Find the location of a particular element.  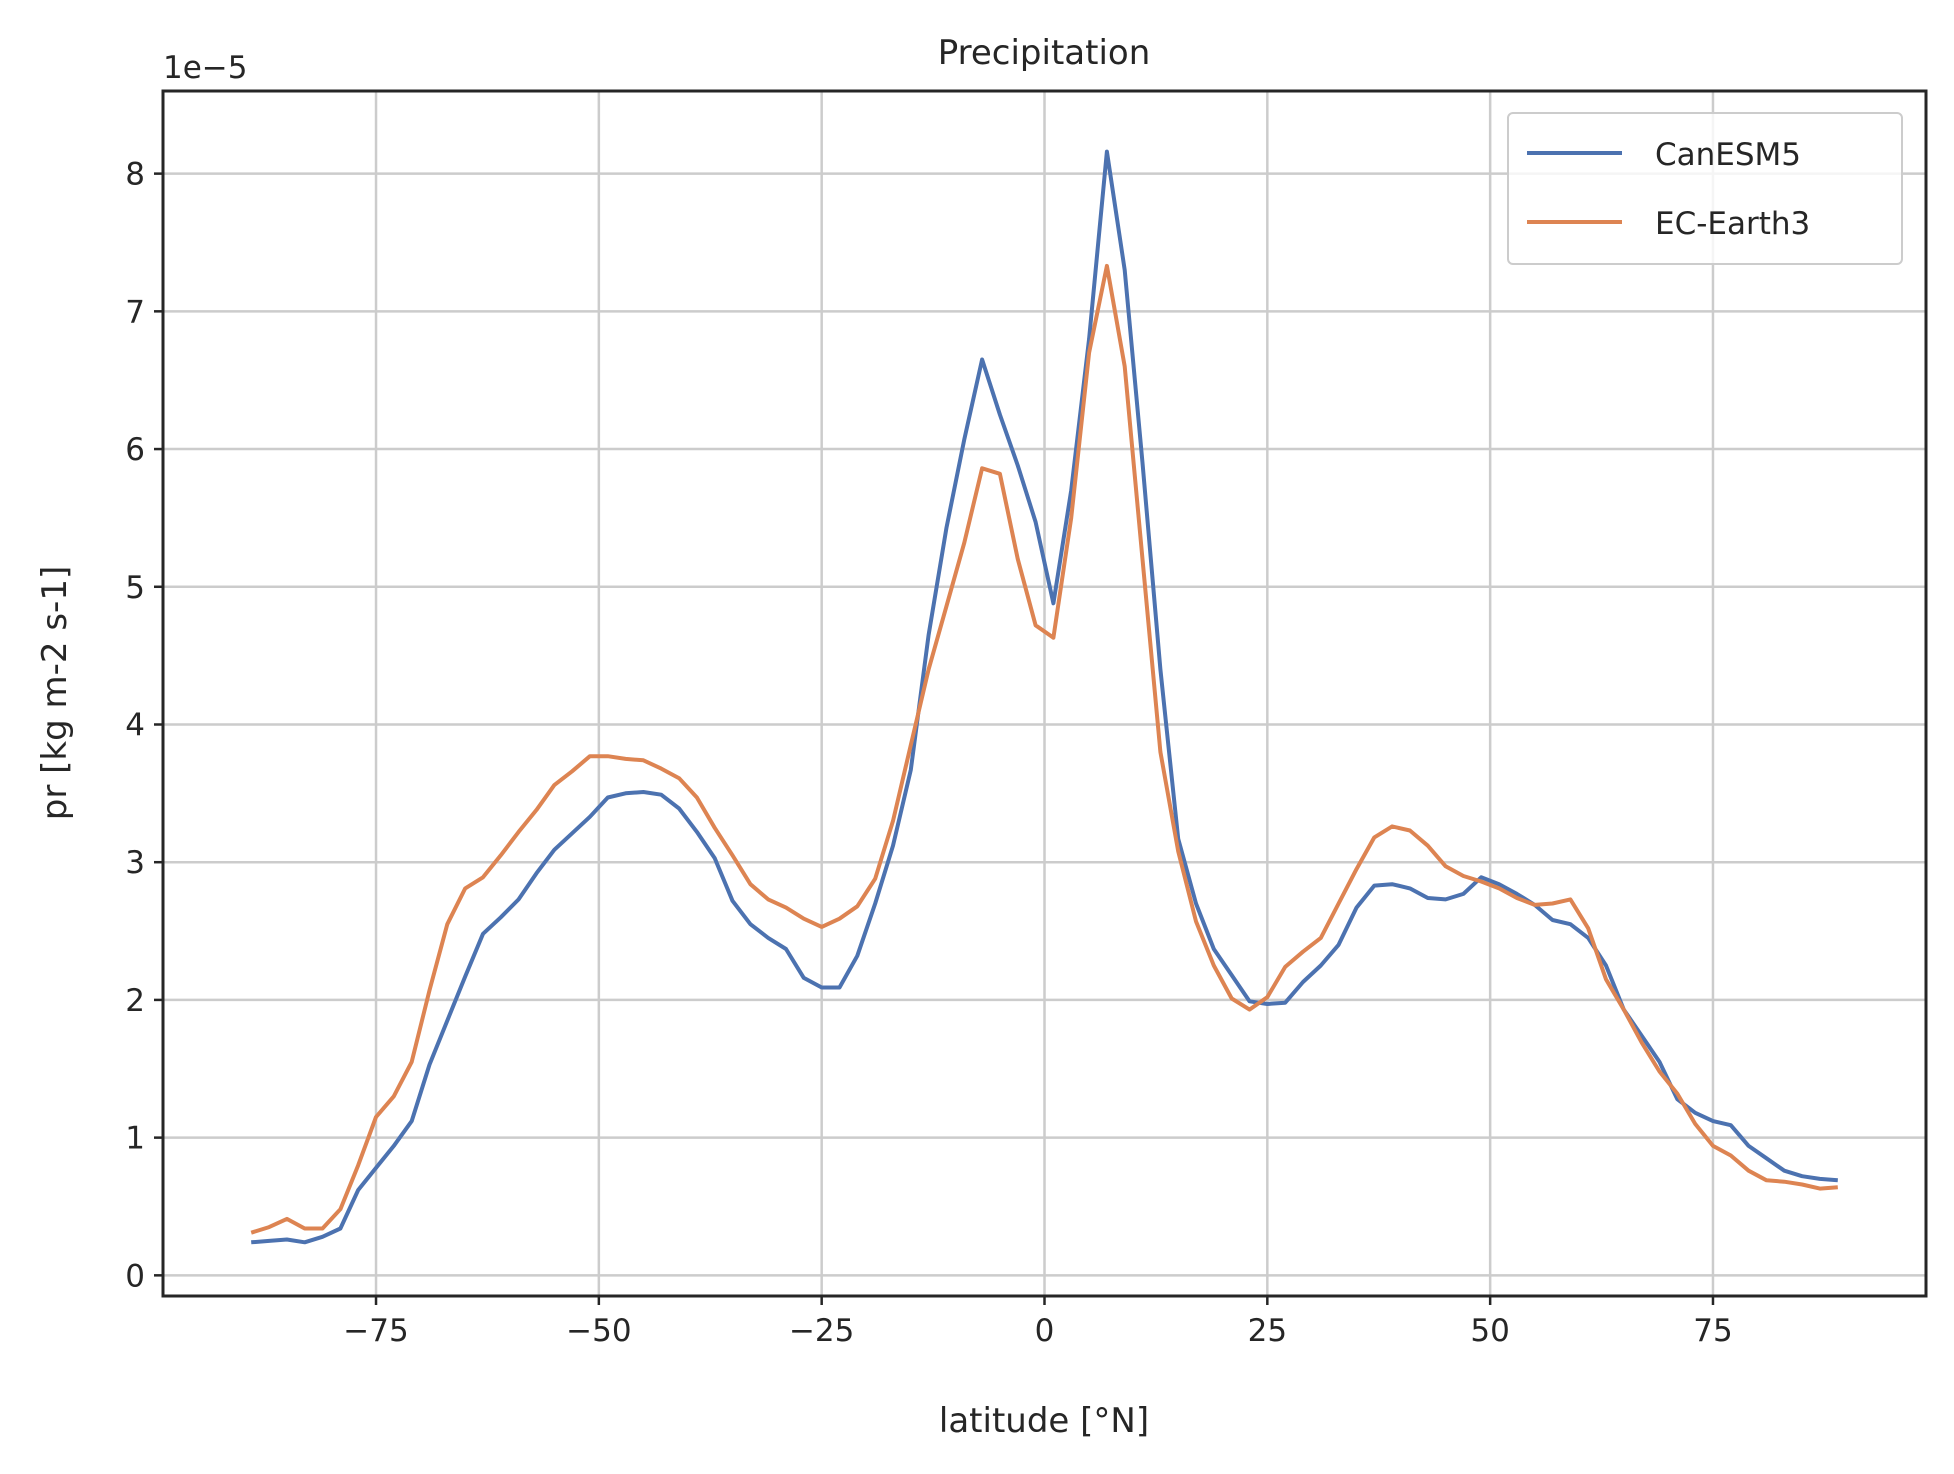

y-tick-label: 2 is located at coordinates (135, 1001).